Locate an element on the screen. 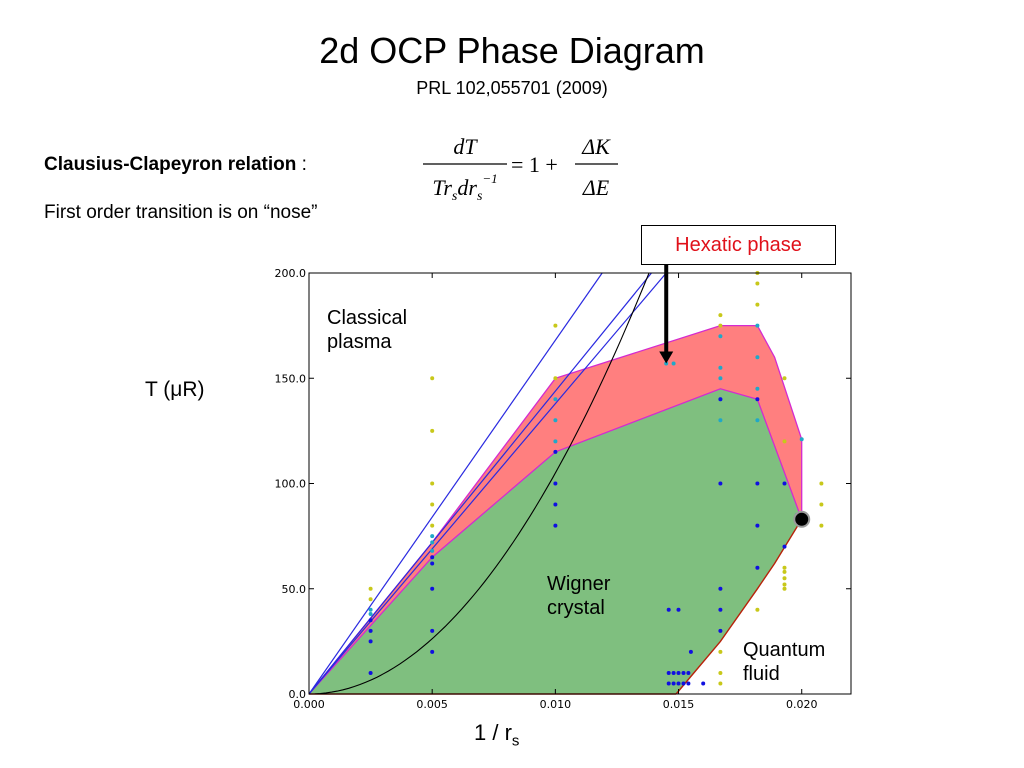 Image resolution: width=1024 pixels, height=768 pixels. quantum-line-2: fluid is located at coordinates (761, 674).